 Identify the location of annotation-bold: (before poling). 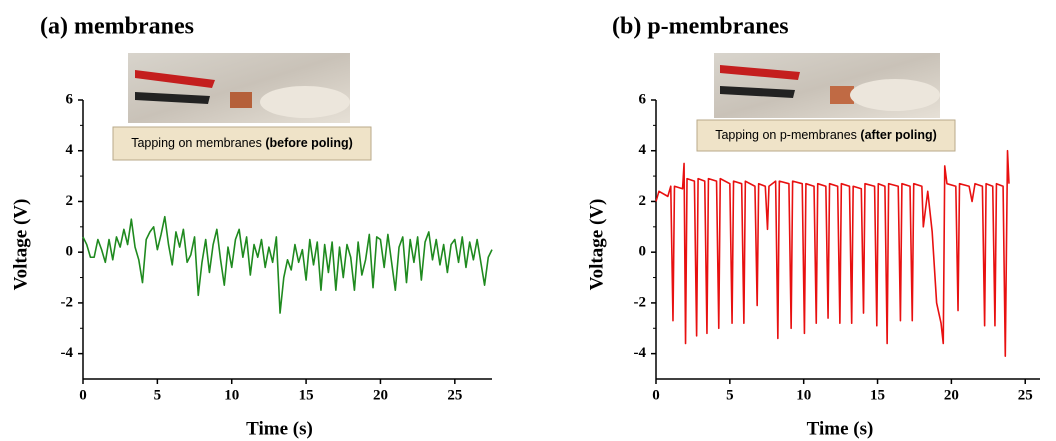
(309, 143).